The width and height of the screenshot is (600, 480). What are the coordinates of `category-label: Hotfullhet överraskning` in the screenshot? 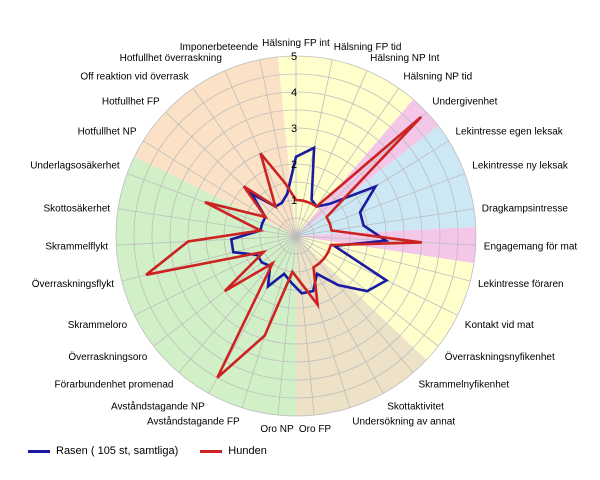 It's located at (171, 58).